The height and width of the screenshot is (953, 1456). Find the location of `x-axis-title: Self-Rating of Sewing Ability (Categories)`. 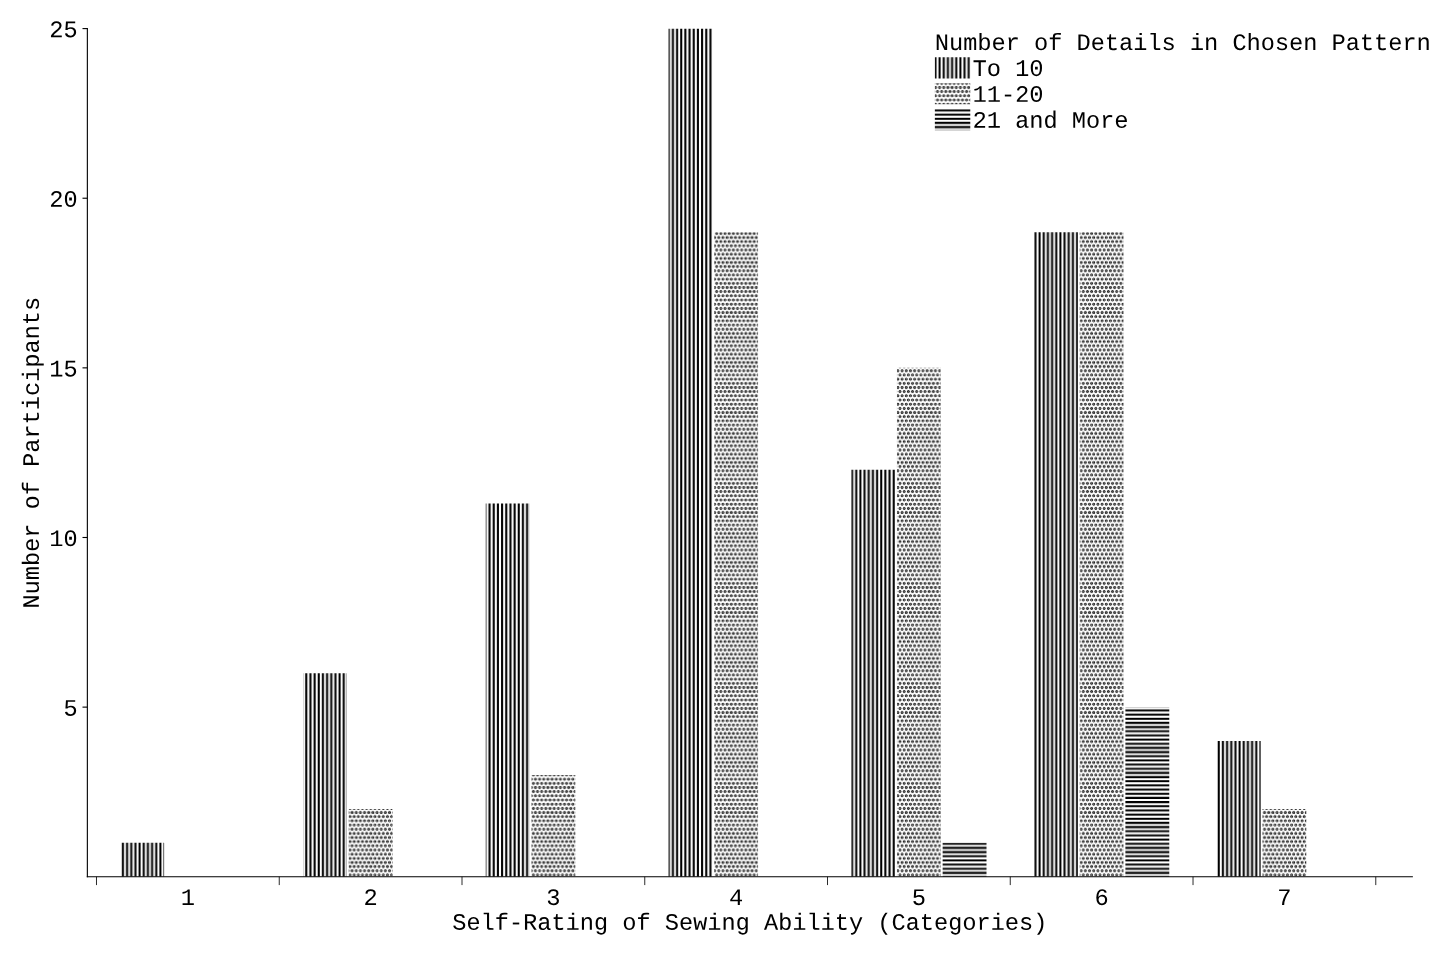

x-axis-title: Self-Rating of Sewing Ability (Categories) is located at coordinates (748, 923).